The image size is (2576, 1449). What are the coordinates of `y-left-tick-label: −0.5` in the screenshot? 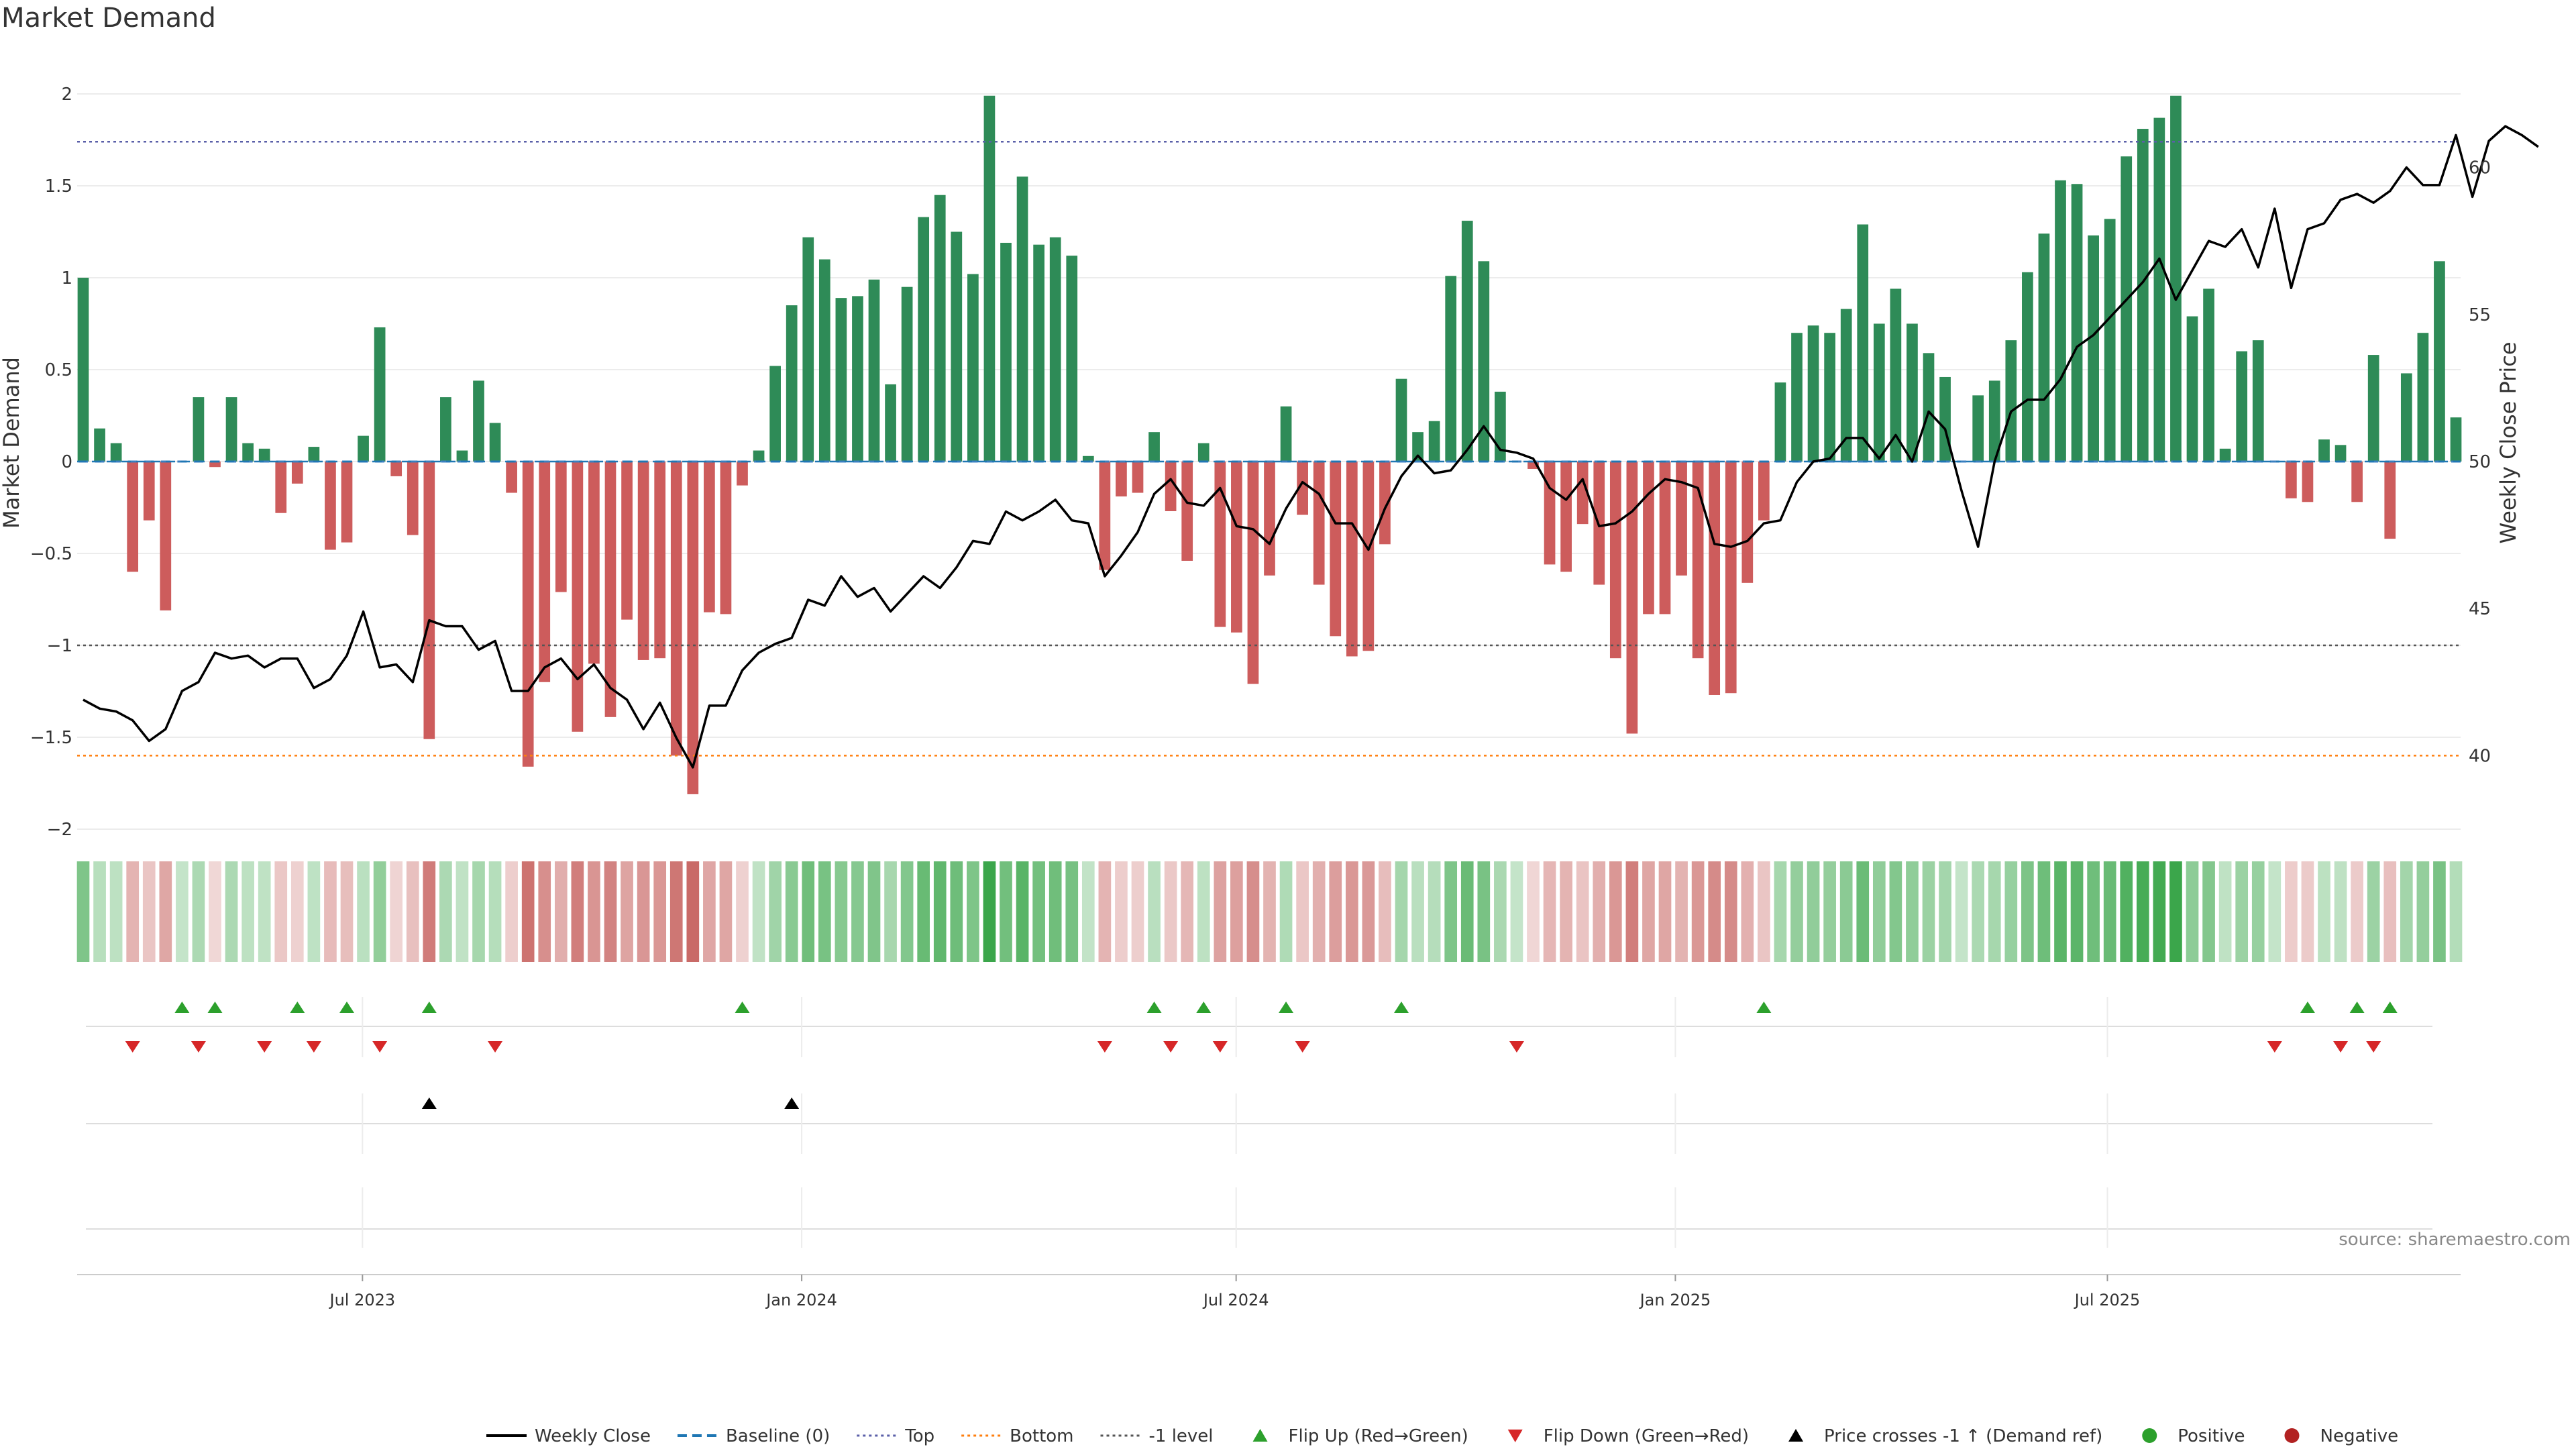 It's located at (51, 554).